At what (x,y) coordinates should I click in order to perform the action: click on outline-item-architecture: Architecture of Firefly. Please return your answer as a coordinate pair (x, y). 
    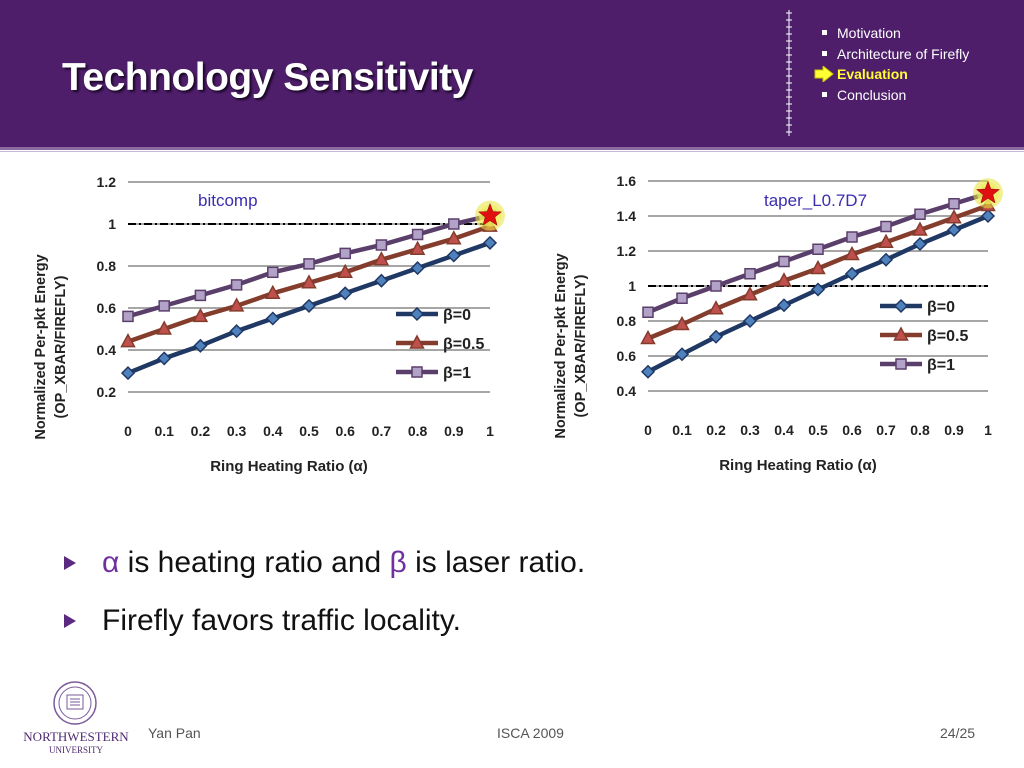
    Looking at the image, I should click on (894, 54).